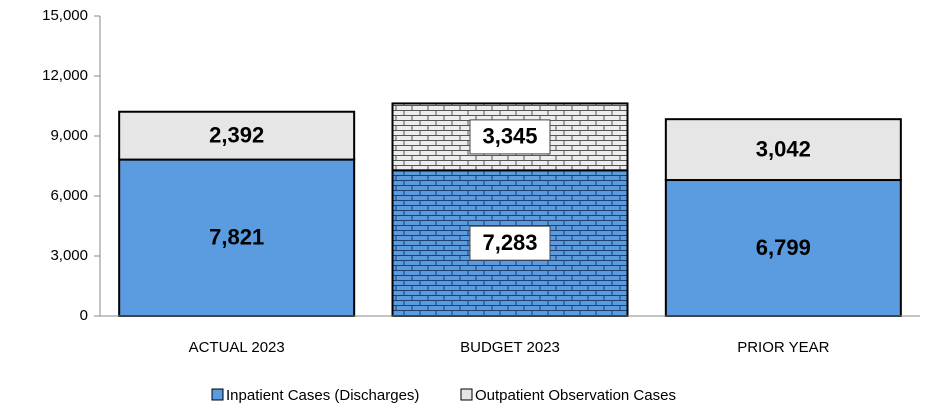 Image resolution: width=926 pixels, height=409 pixels. I want to click on y-tick-label: 15,000, so click(65, 15).